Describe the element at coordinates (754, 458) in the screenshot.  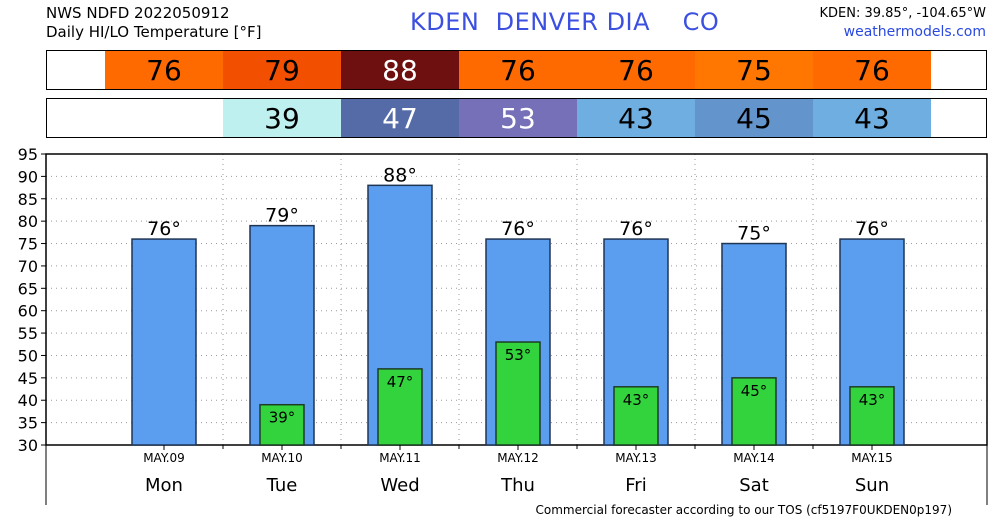
I see `date-label: MAY.14` at that location.